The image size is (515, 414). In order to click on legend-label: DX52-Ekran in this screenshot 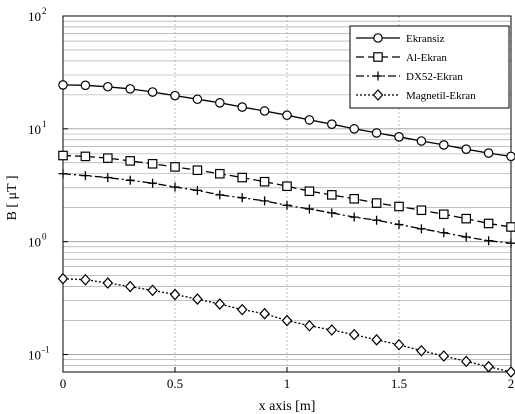, I will do `click(434, 77)`.